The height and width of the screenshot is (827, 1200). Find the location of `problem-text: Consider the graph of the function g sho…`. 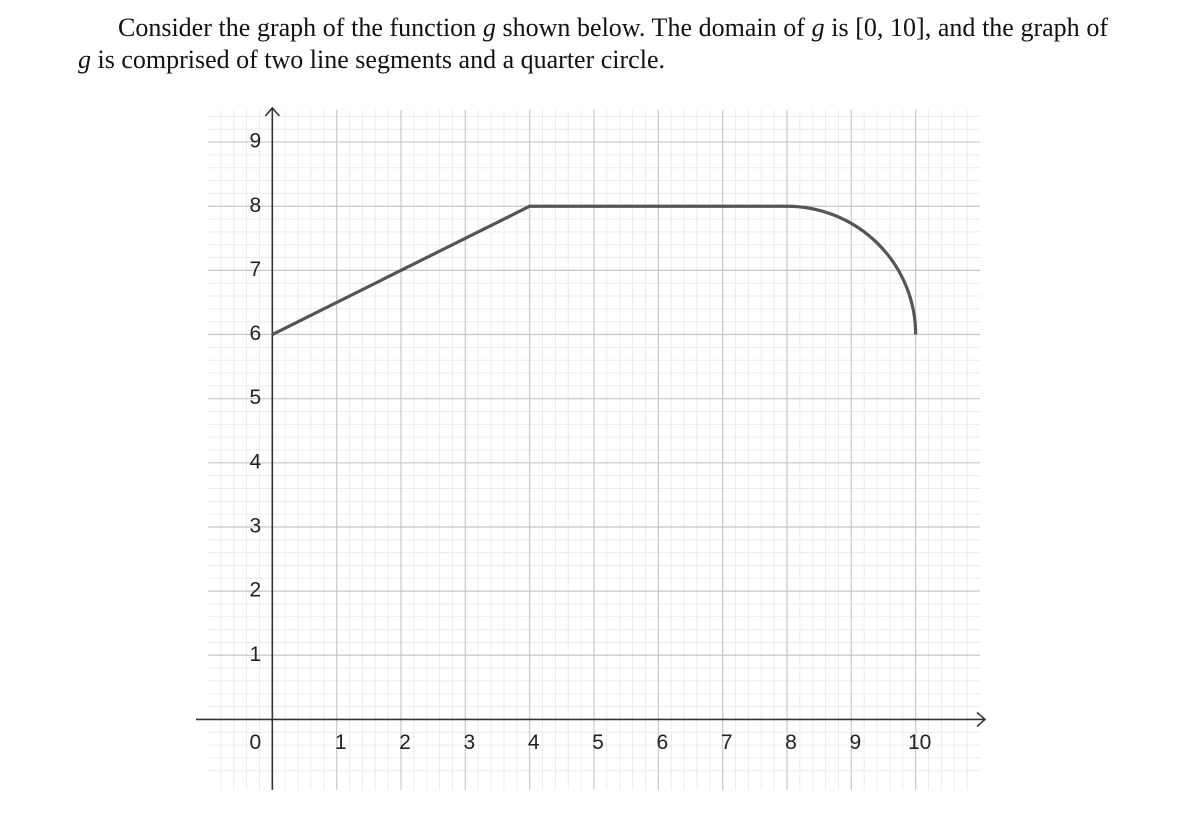

problem-text: Consider the graph of the function g sho… is located at coordinates (593, 44).